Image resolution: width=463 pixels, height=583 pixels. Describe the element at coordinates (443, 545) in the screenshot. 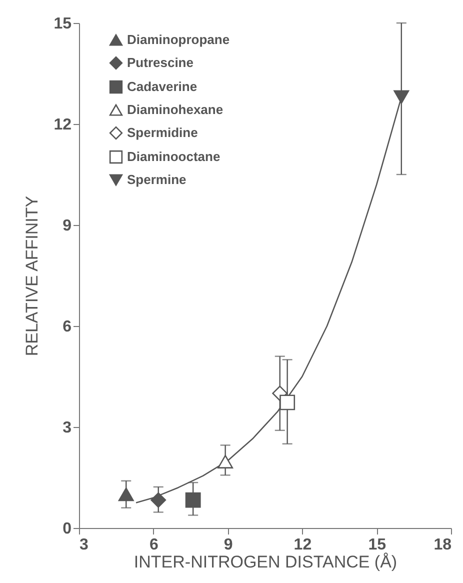

I see `x-tick-label: 18` at that location.